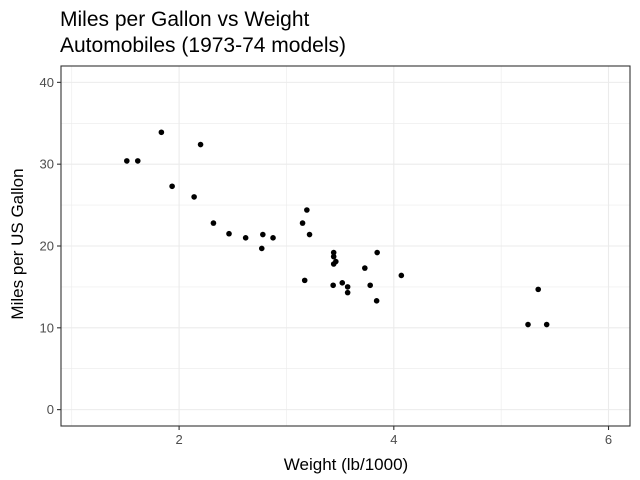 The height and width of the screenshot is (480, 640). I want to click on x-axis-title: Weight (lb/1000), so click(346, 464).